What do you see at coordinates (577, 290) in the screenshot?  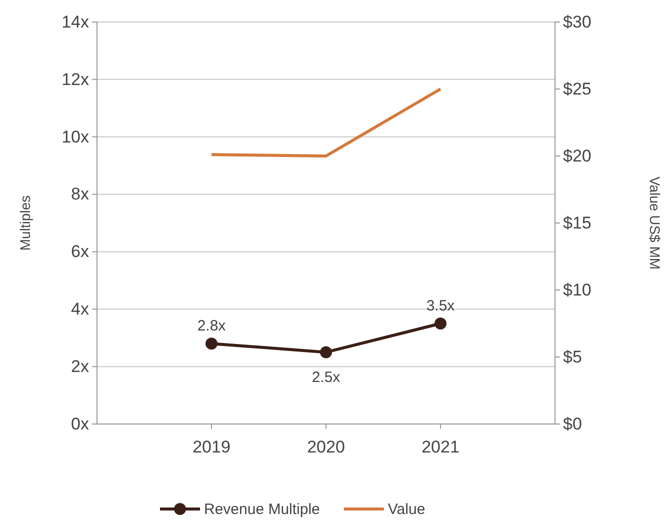 I see `y2-tick-label: $10` at bounding box center [577, 290].